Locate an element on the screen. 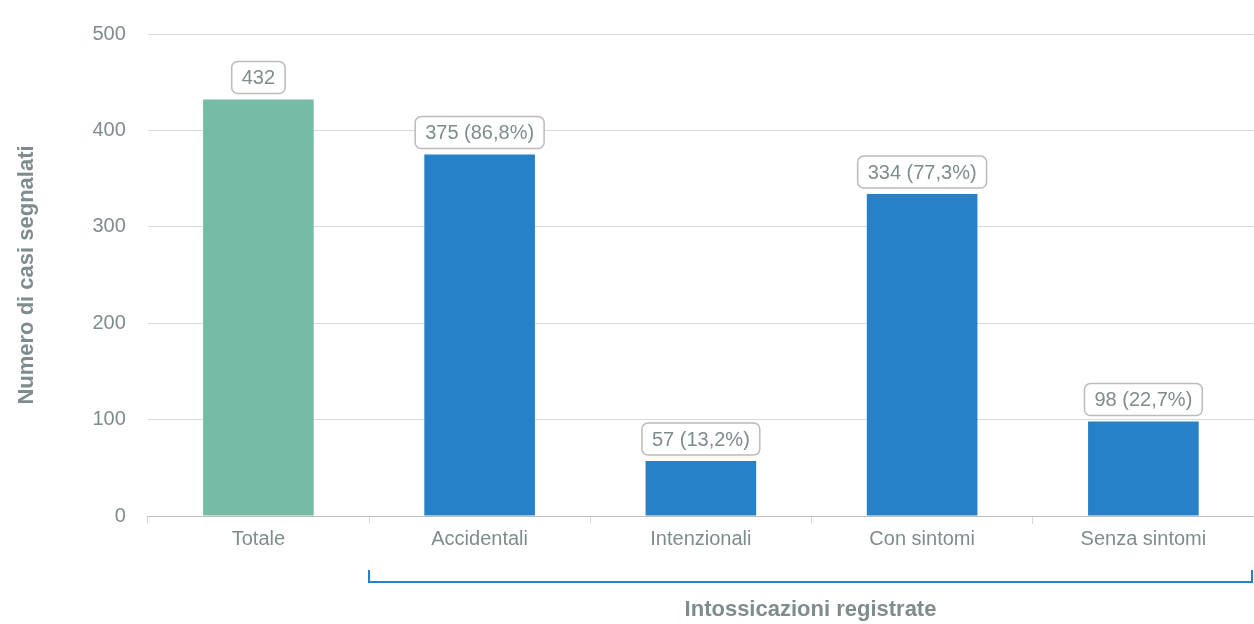 The height and width of the screenshot is (624, 1254). y-tick-label: 100 is located at coordinates (109, 418).